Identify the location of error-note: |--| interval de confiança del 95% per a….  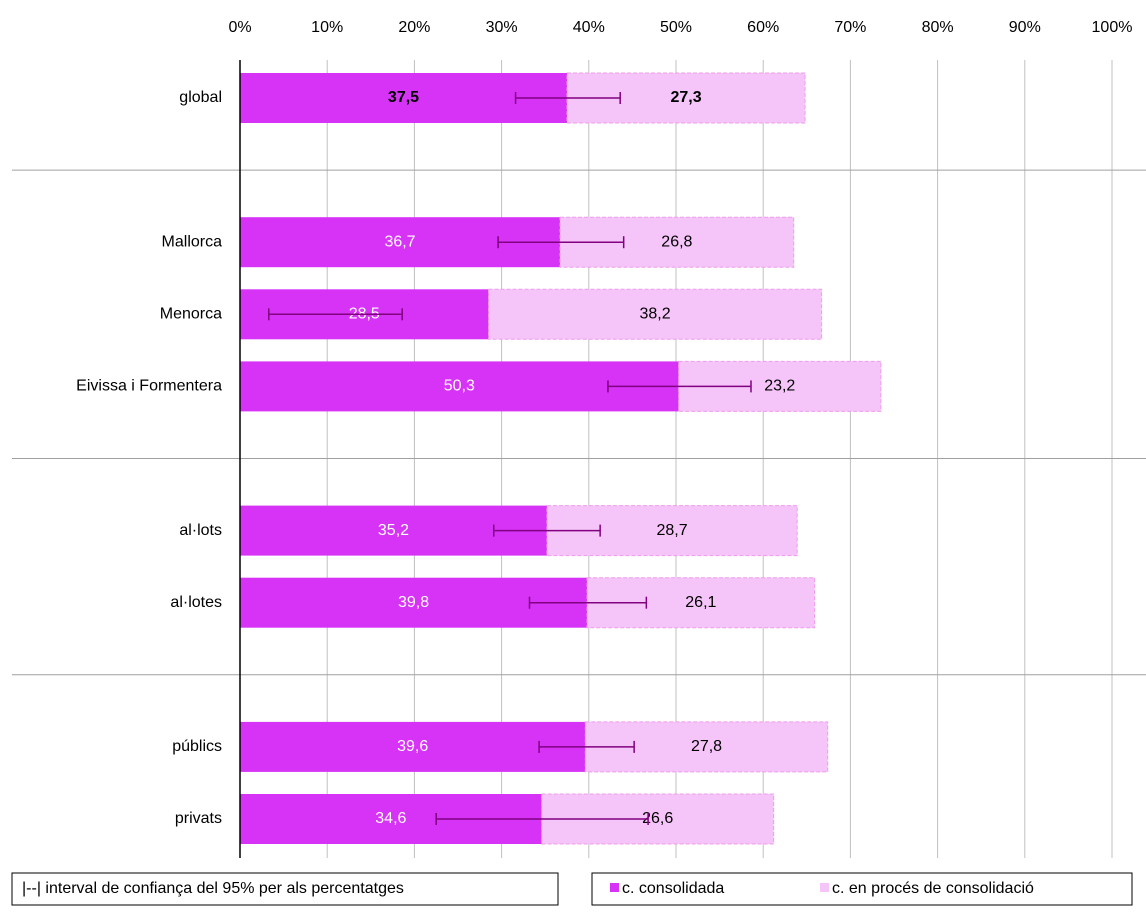
(213, 888).